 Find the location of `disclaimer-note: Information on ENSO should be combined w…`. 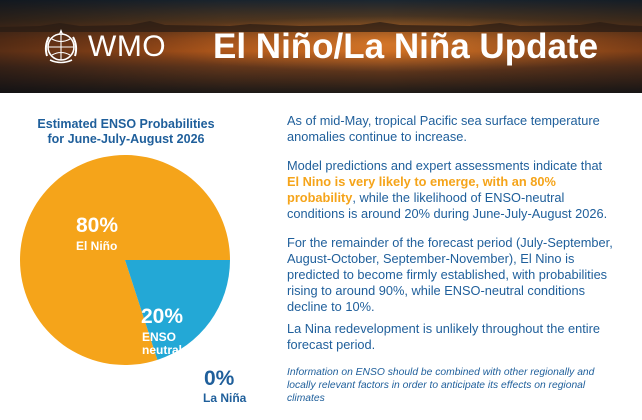

disclaimer-note: Information on ENSO should be combined w… is located at coordinates (441, 385).